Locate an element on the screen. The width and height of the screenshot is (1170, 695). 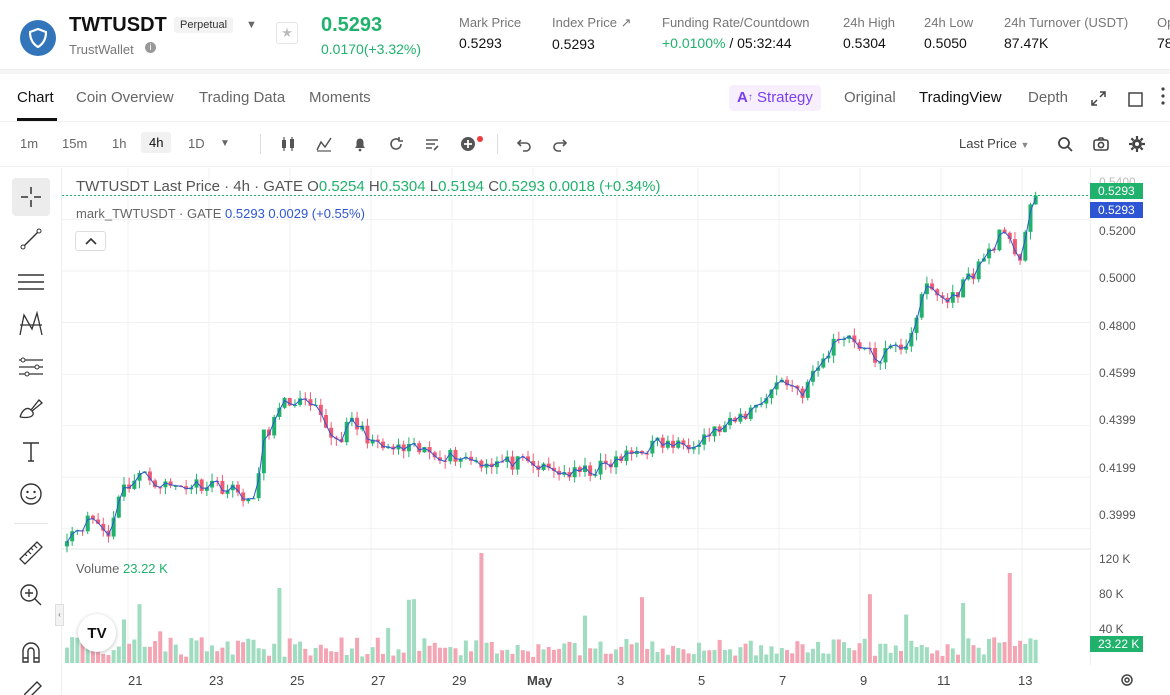
view-tradingview: TradingView is located at coordinates (960, 97).